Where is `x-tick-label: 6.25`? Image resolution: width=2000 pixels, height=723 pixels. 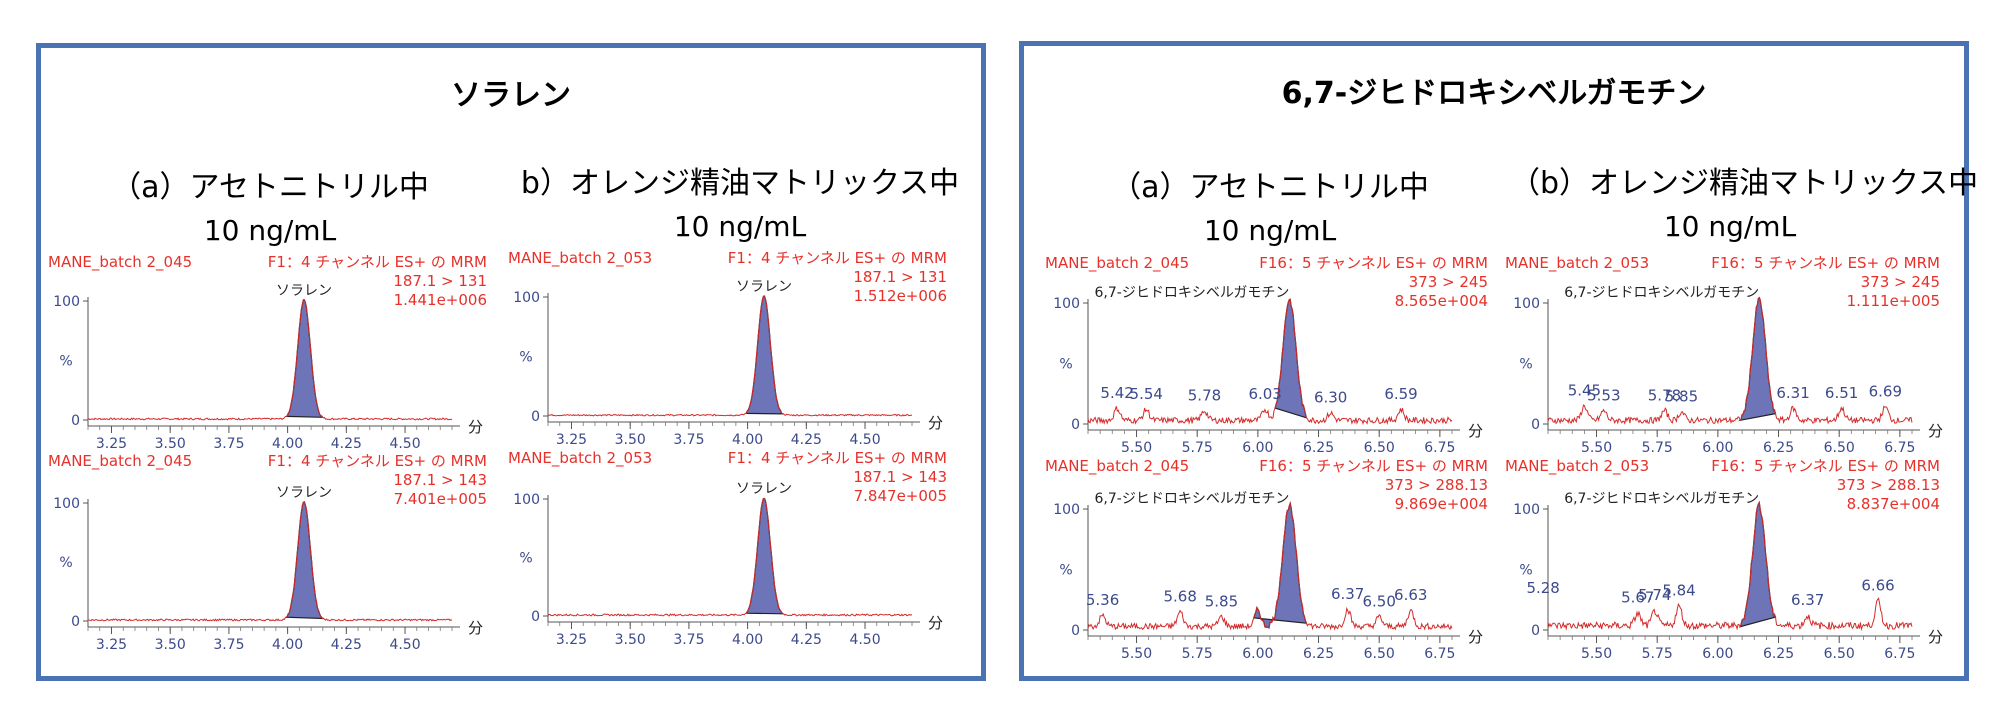
x-tick-label: 6.25 is located at coordinates (1318, 654).